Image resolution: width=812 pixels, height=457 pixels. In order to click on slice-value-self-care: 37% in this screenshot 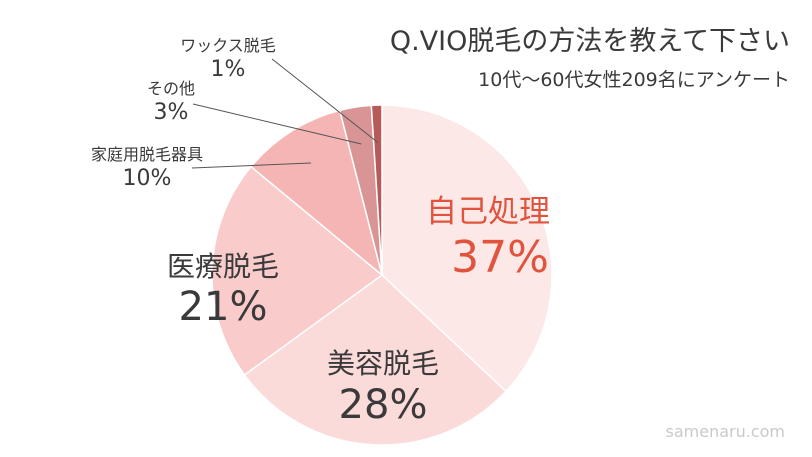, I will do `click(500, 257)`.